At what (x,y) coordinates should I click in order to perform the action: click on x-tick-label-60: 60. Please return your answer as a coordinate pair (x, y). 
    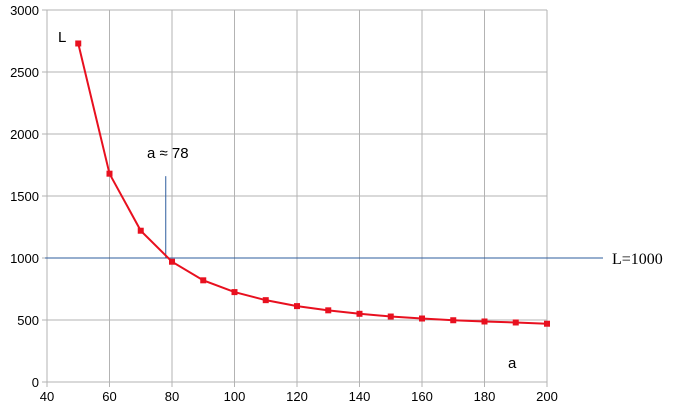
    Looking at the image, I should click on (109, 396).